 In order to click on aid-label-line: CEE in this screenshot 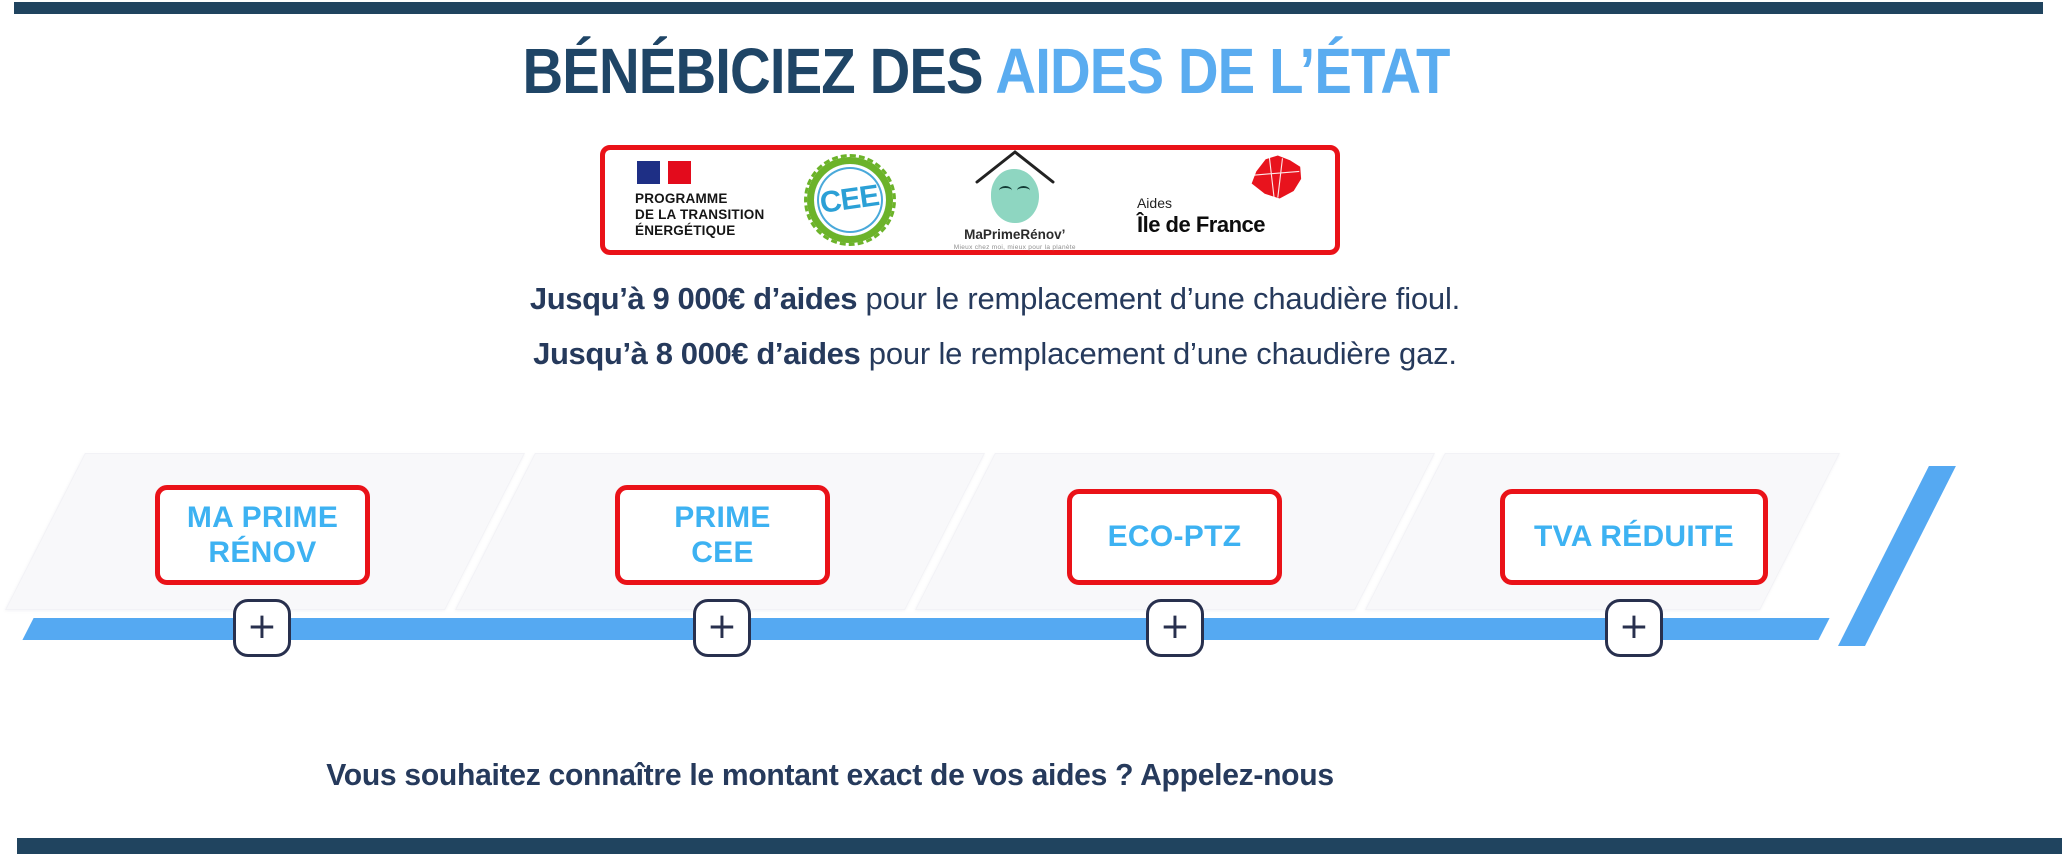, I will do `click(722, 552)`.